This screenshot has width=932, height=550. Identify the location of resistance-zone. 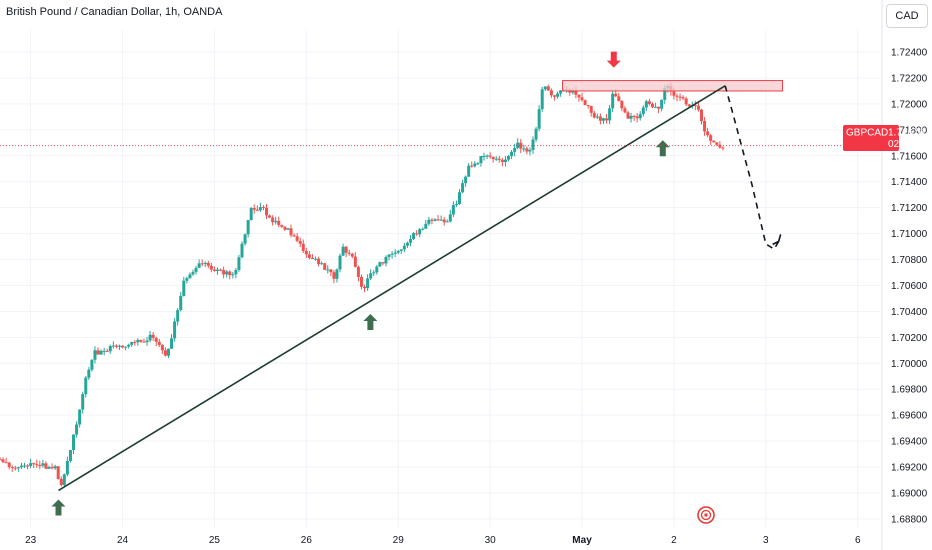
(673, 86).